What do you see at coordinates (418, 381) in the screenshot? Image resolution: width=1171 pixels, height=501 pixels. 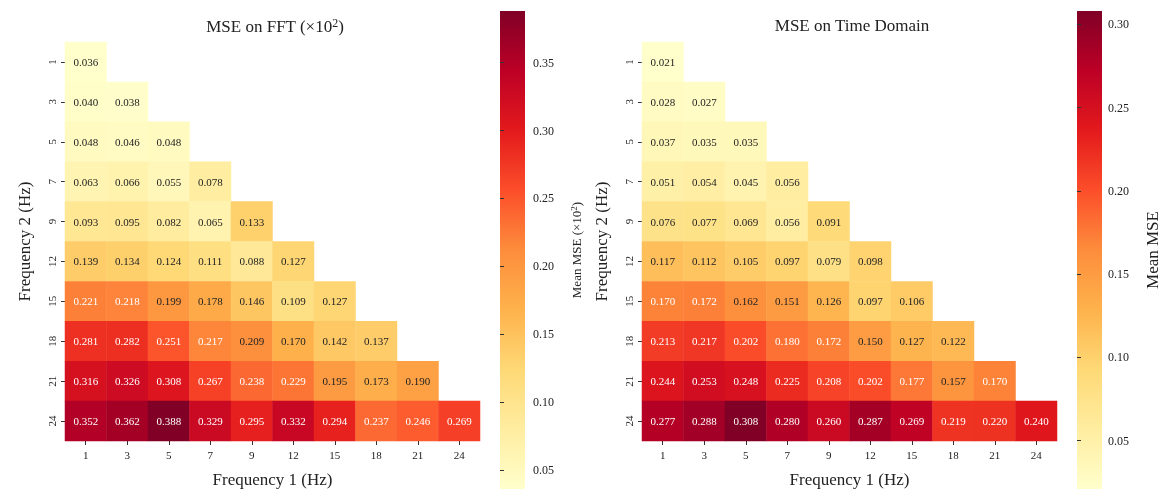 I see `data-label: 0.190` at bounding box center [418, 381].